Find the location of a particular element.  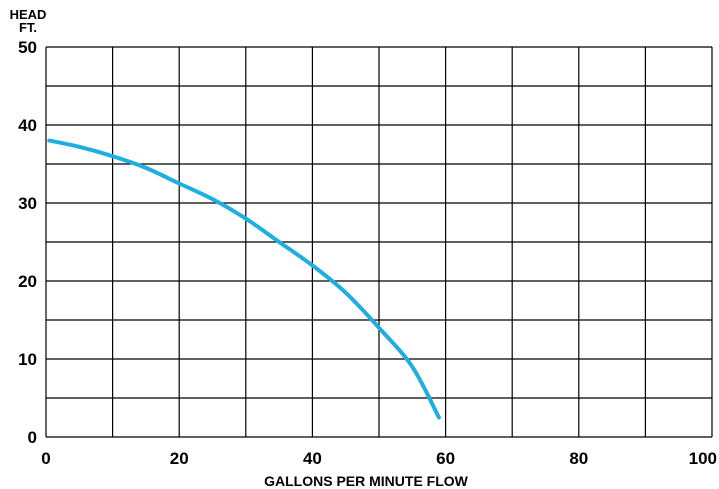

y-axis-label-line-2: FT. is located at coordinates (28, 27).